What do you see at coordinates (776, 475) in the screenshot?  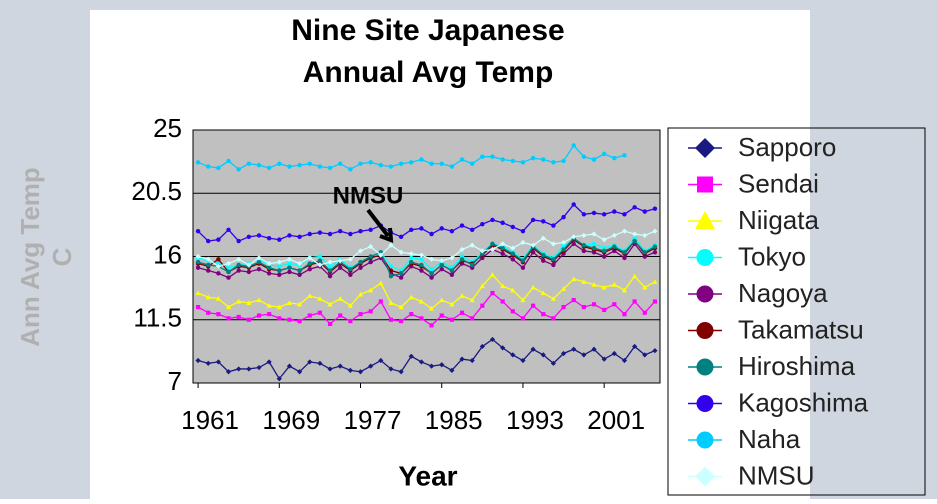 I see `legend-label: NMSU` at bounding box center [776, 475].